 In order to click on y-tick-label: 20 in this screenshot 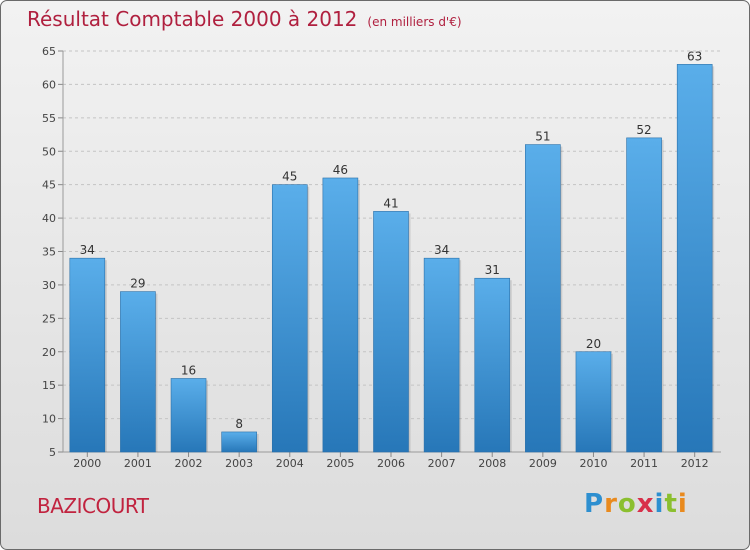, I will do `click(49, 352)`.